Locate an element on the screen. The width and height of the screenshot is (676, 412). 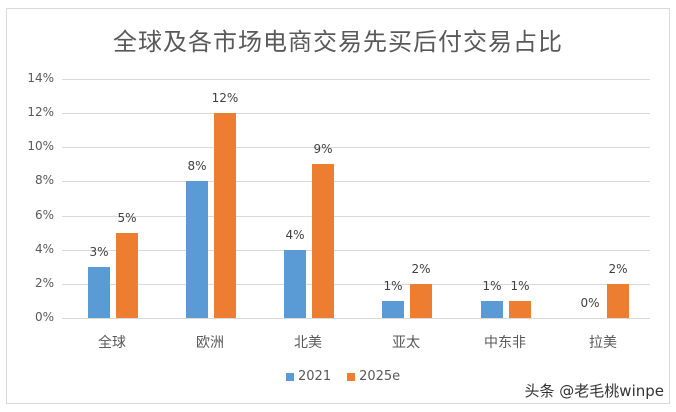
watermark: 头条 @老毛桃winpe is located at coordinates (594, 391).